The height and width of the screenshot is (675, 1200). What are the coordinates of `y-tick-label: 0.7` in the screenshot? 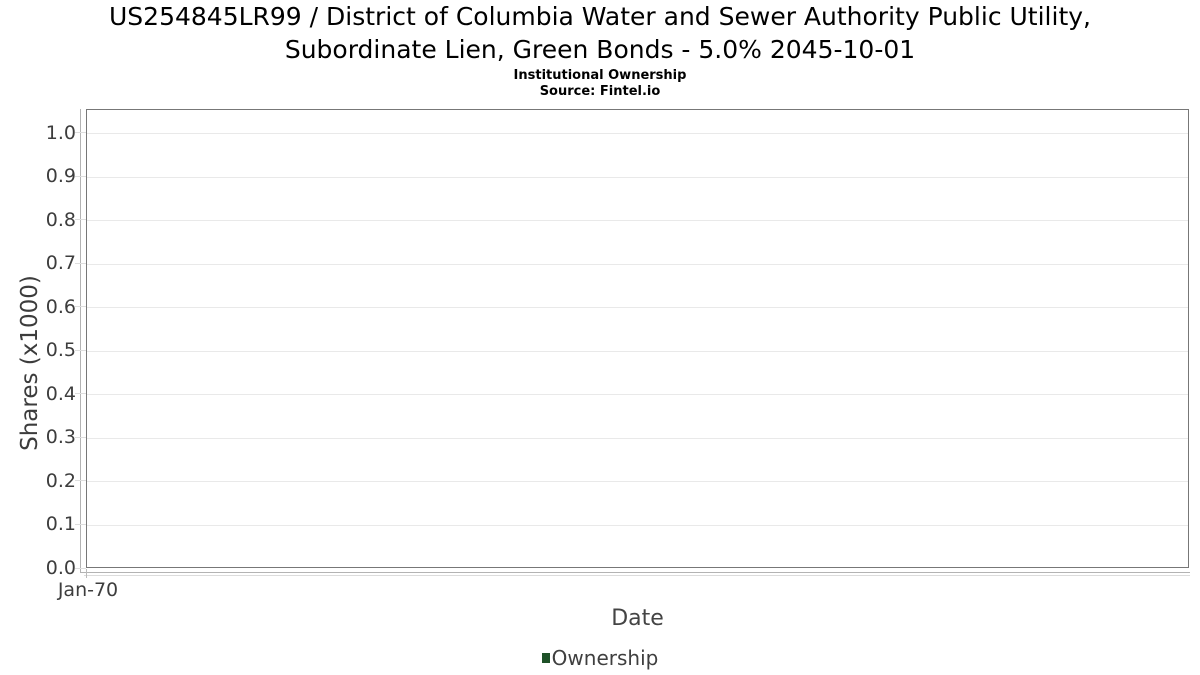 It's located at (60, 263).